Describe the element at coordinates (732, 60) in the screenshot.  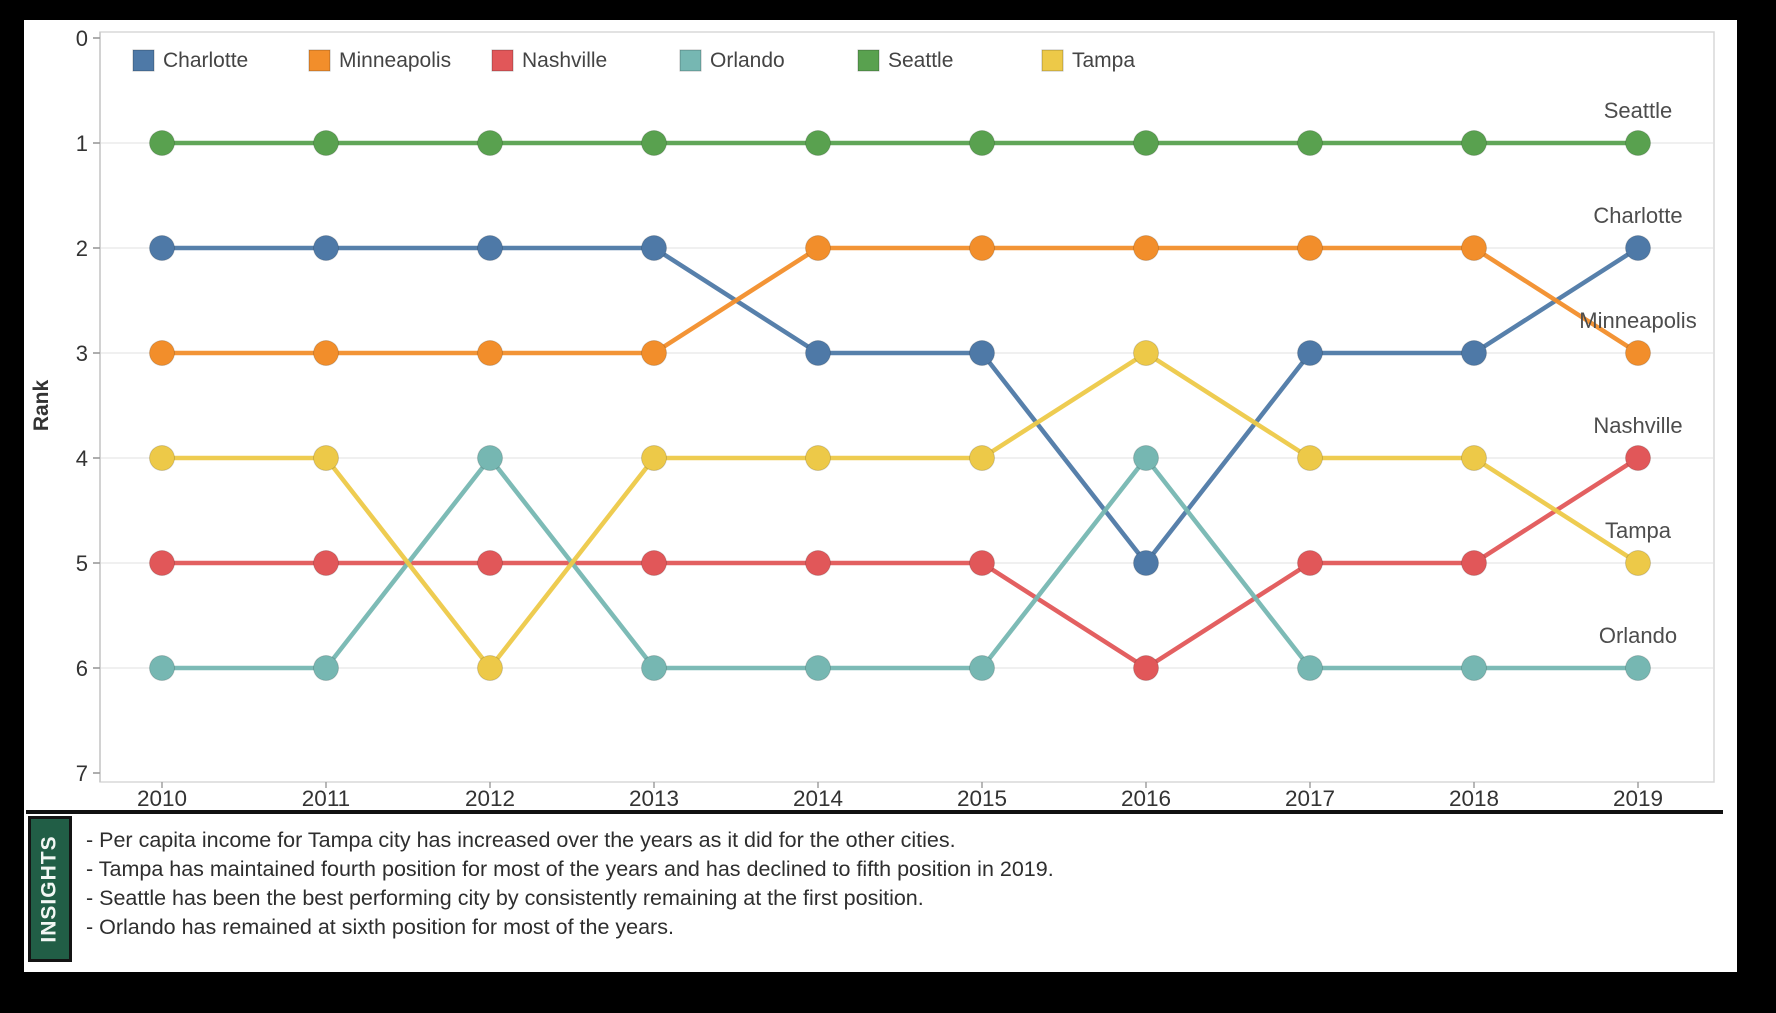
I see `legend-item-orlando: Orlando` at that location.